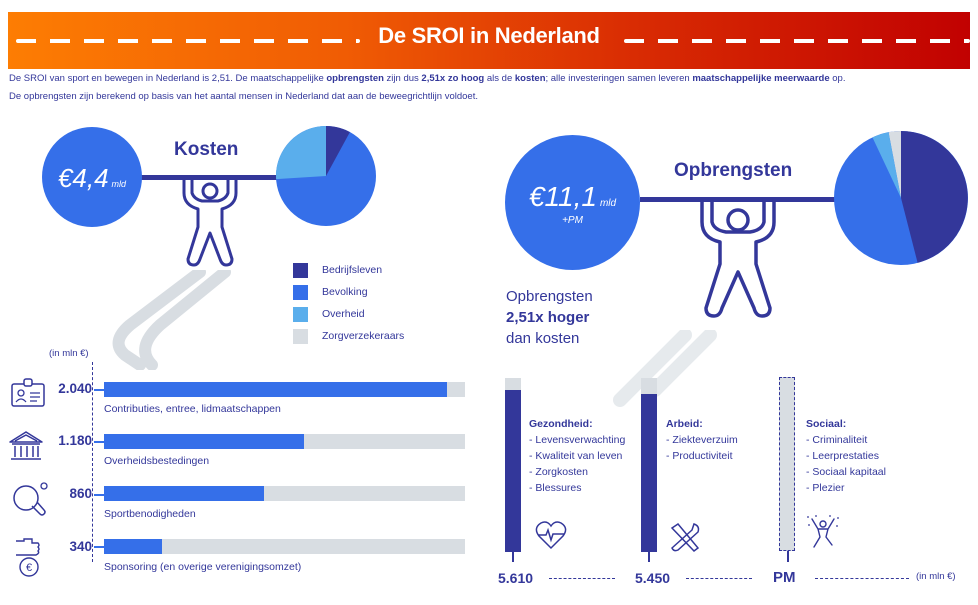 Image resolution: width=978 pixels, height=605 pixels. What do you see at coordinates (653, 578) in the screenshot?
I see `benefit-value-arbeid: 5.450` at bounding box center [653, 578].